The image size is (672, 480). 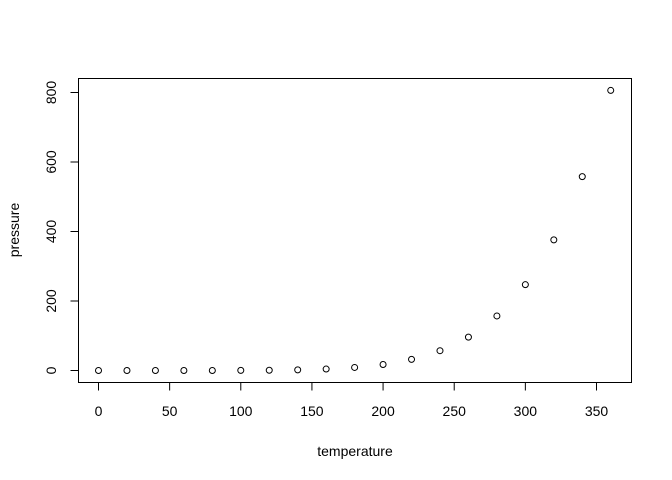 What do you see at coordinates (14, 230) in the screenshot?
I see `y-axis-label: pressure` at bounding box center [14, 230].